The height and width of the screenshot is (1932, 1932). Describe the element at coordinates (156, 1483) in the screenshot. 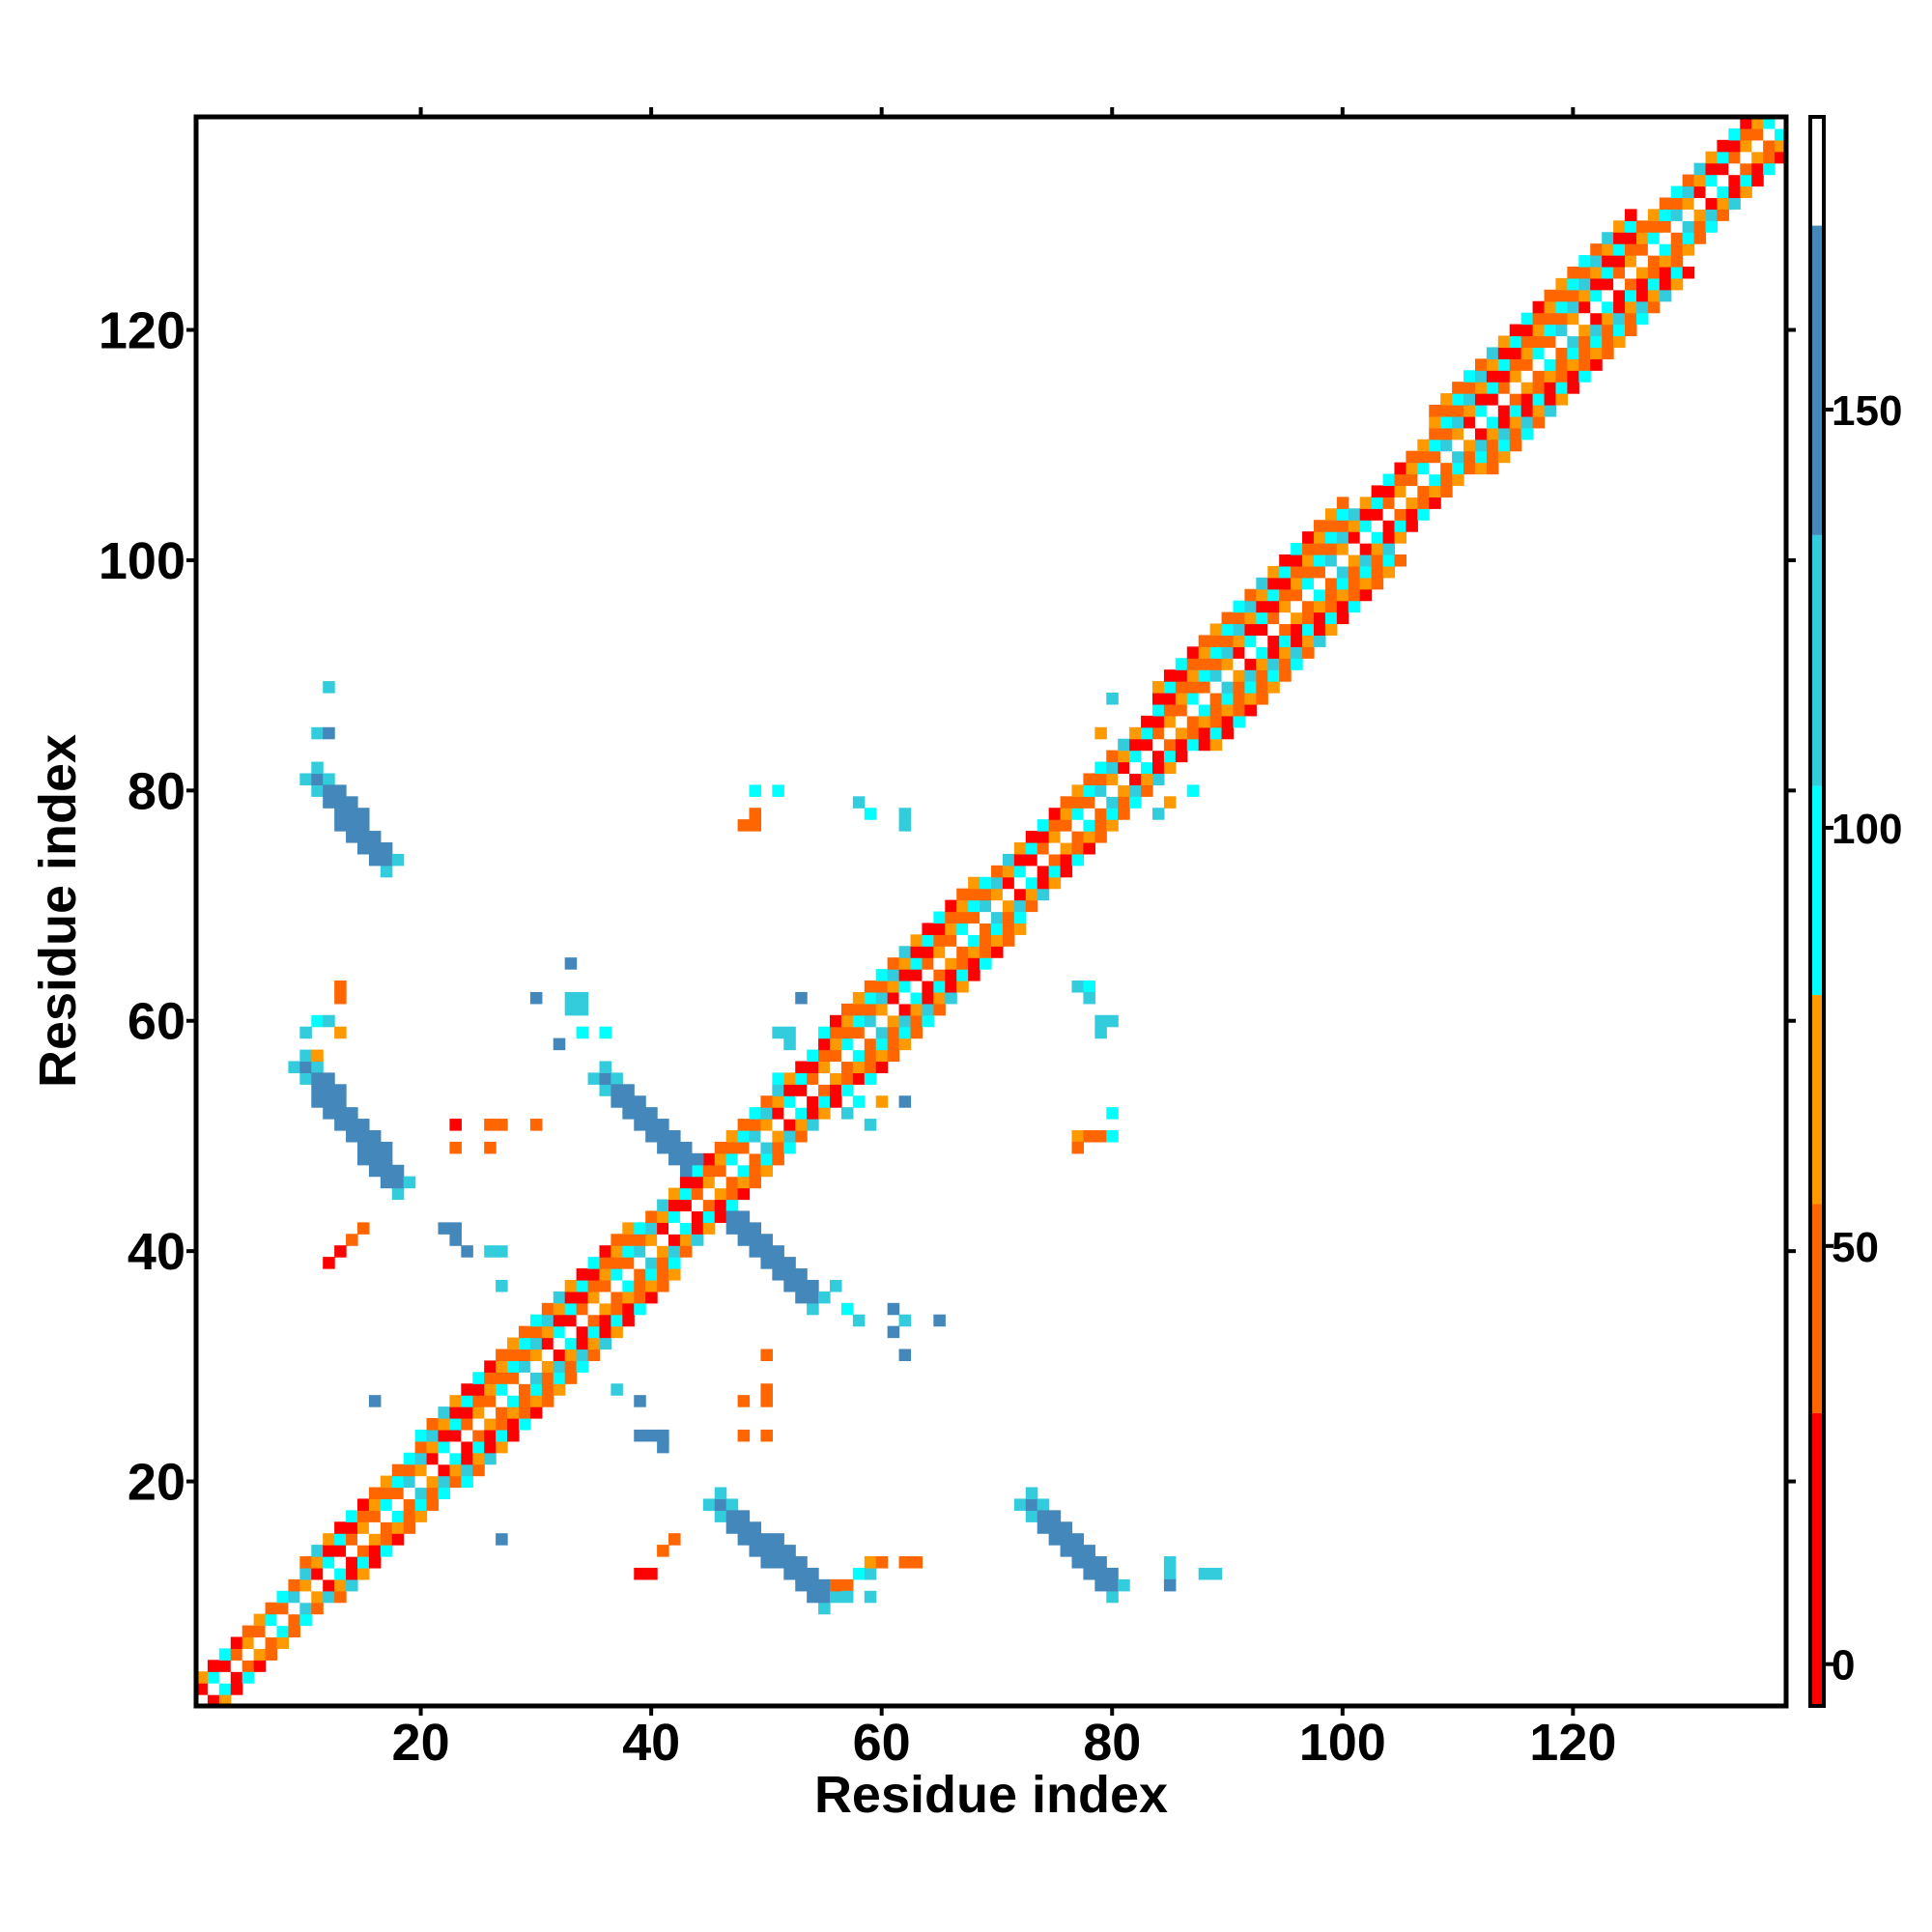

I see `y-tick-label: 20` at that location.